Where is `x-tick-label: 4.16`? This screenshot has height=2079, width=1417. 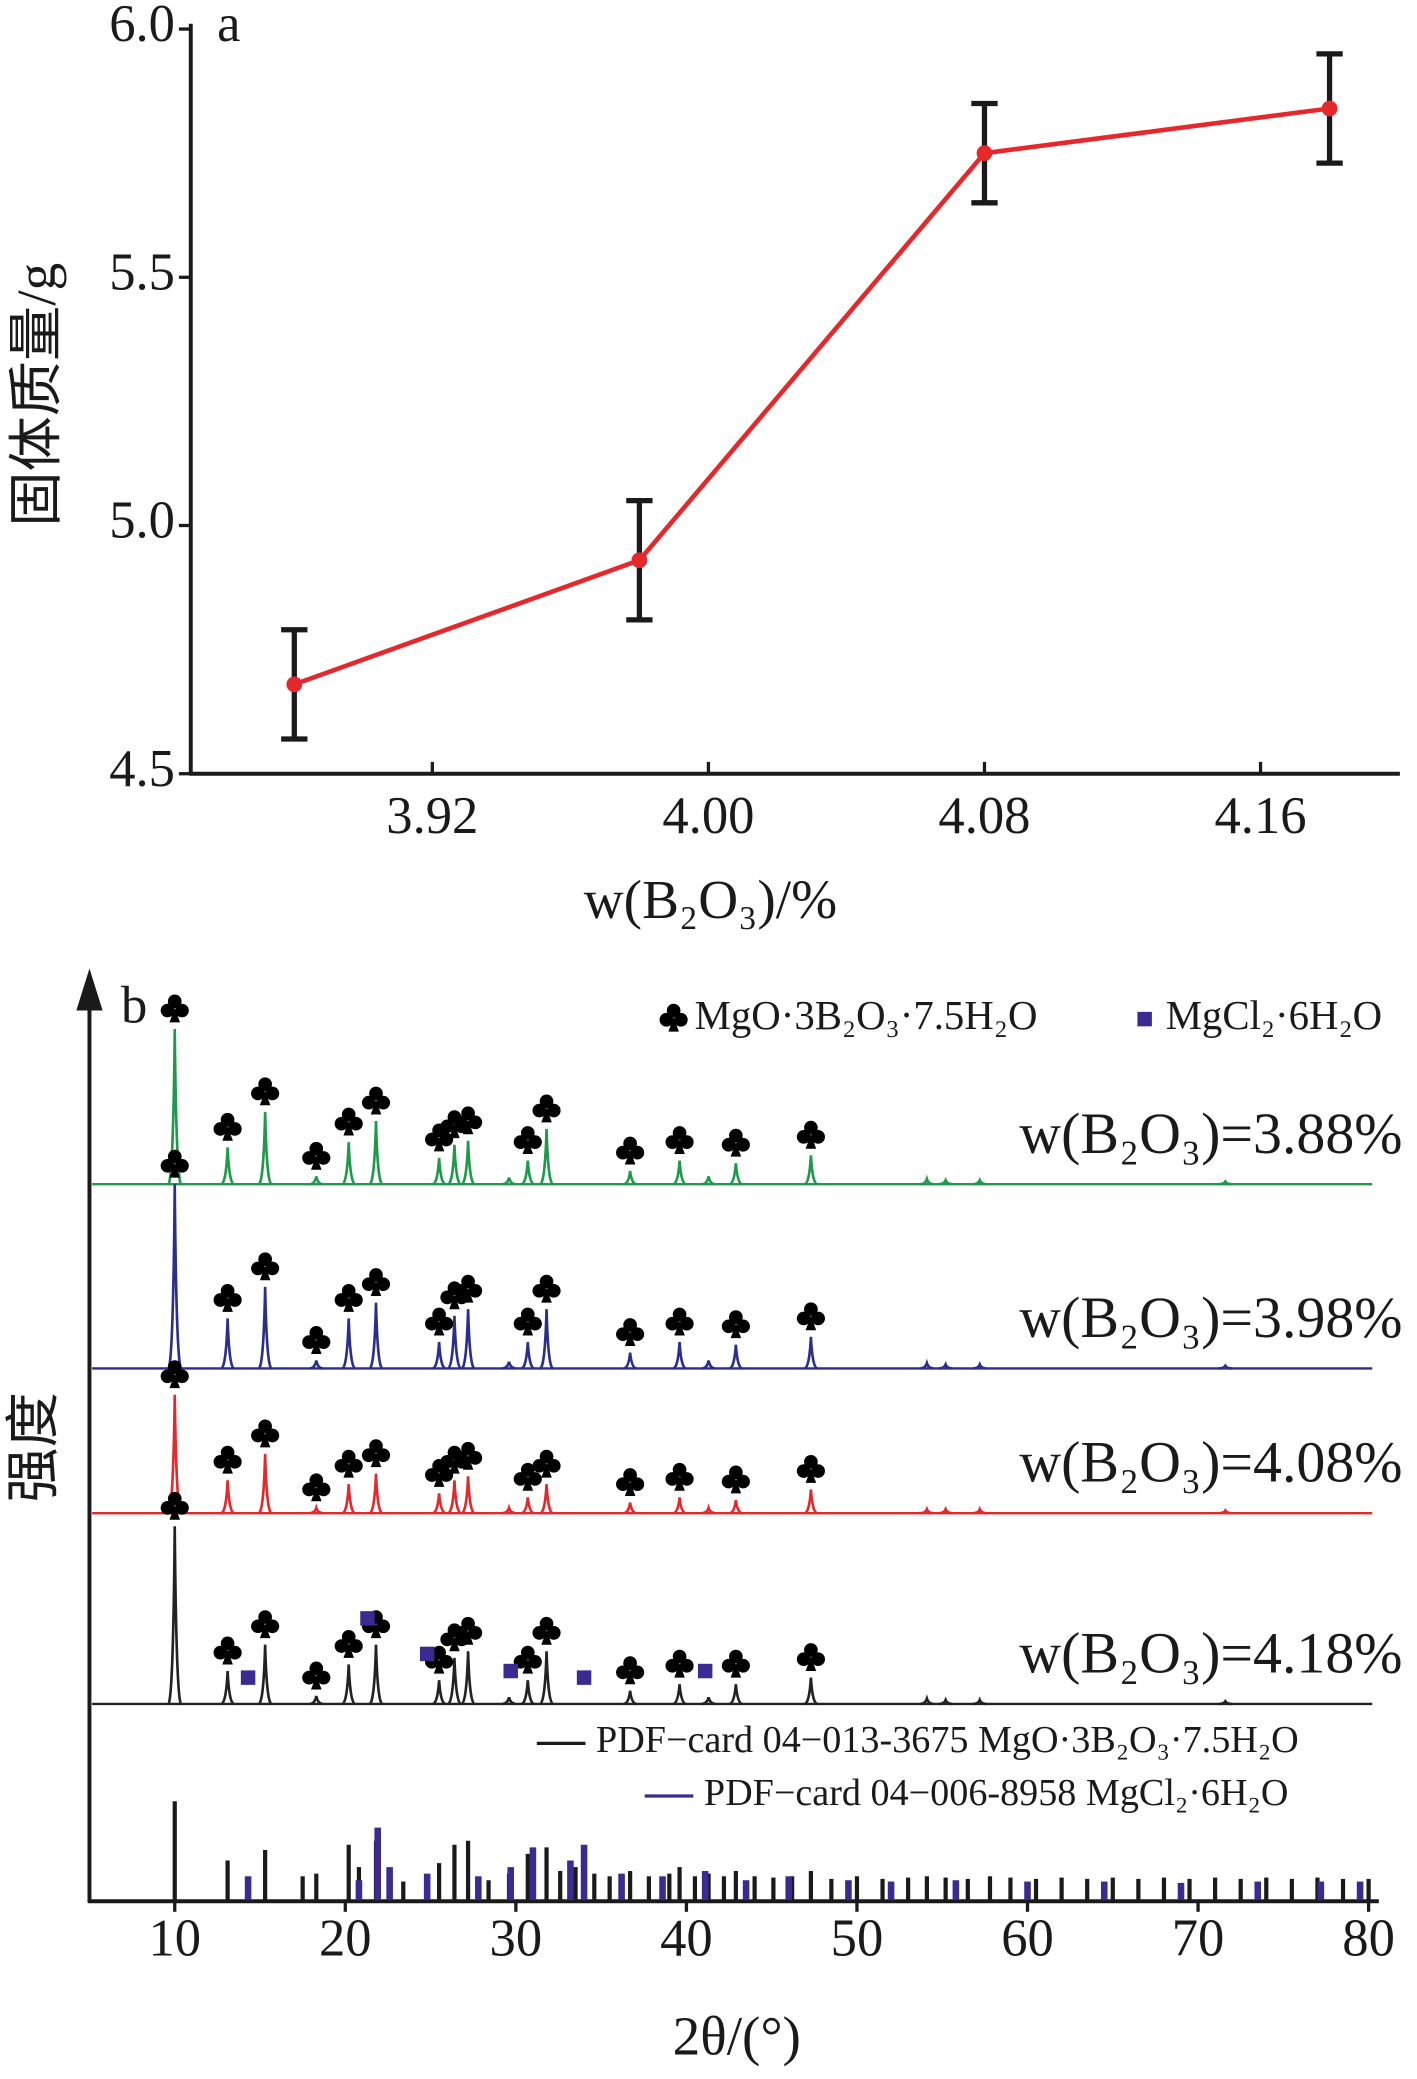 x-tick-label: 4.16 is located at coordinates (1261, 816).